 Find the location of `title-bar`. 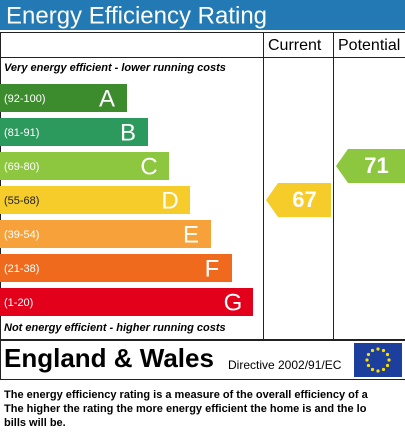

title-bar is located at coordinates (202, 15).